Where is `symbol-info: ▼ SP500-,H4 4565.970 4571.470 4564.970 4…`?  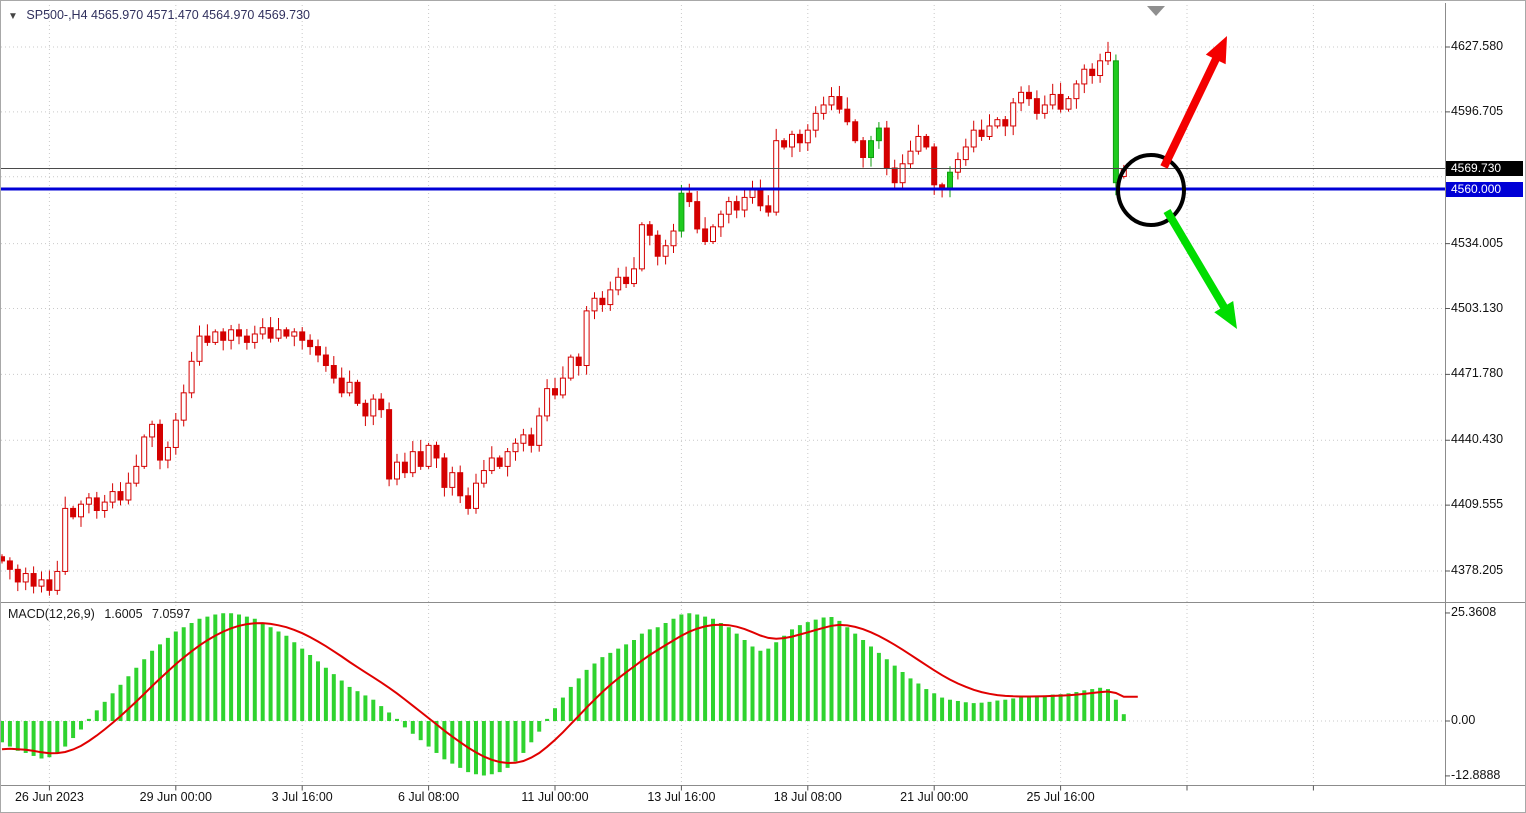 symbol-info: ▼ SP500-,H4 4565.970 4571.470 4564.970 4… is located at coordinates (159, 15).